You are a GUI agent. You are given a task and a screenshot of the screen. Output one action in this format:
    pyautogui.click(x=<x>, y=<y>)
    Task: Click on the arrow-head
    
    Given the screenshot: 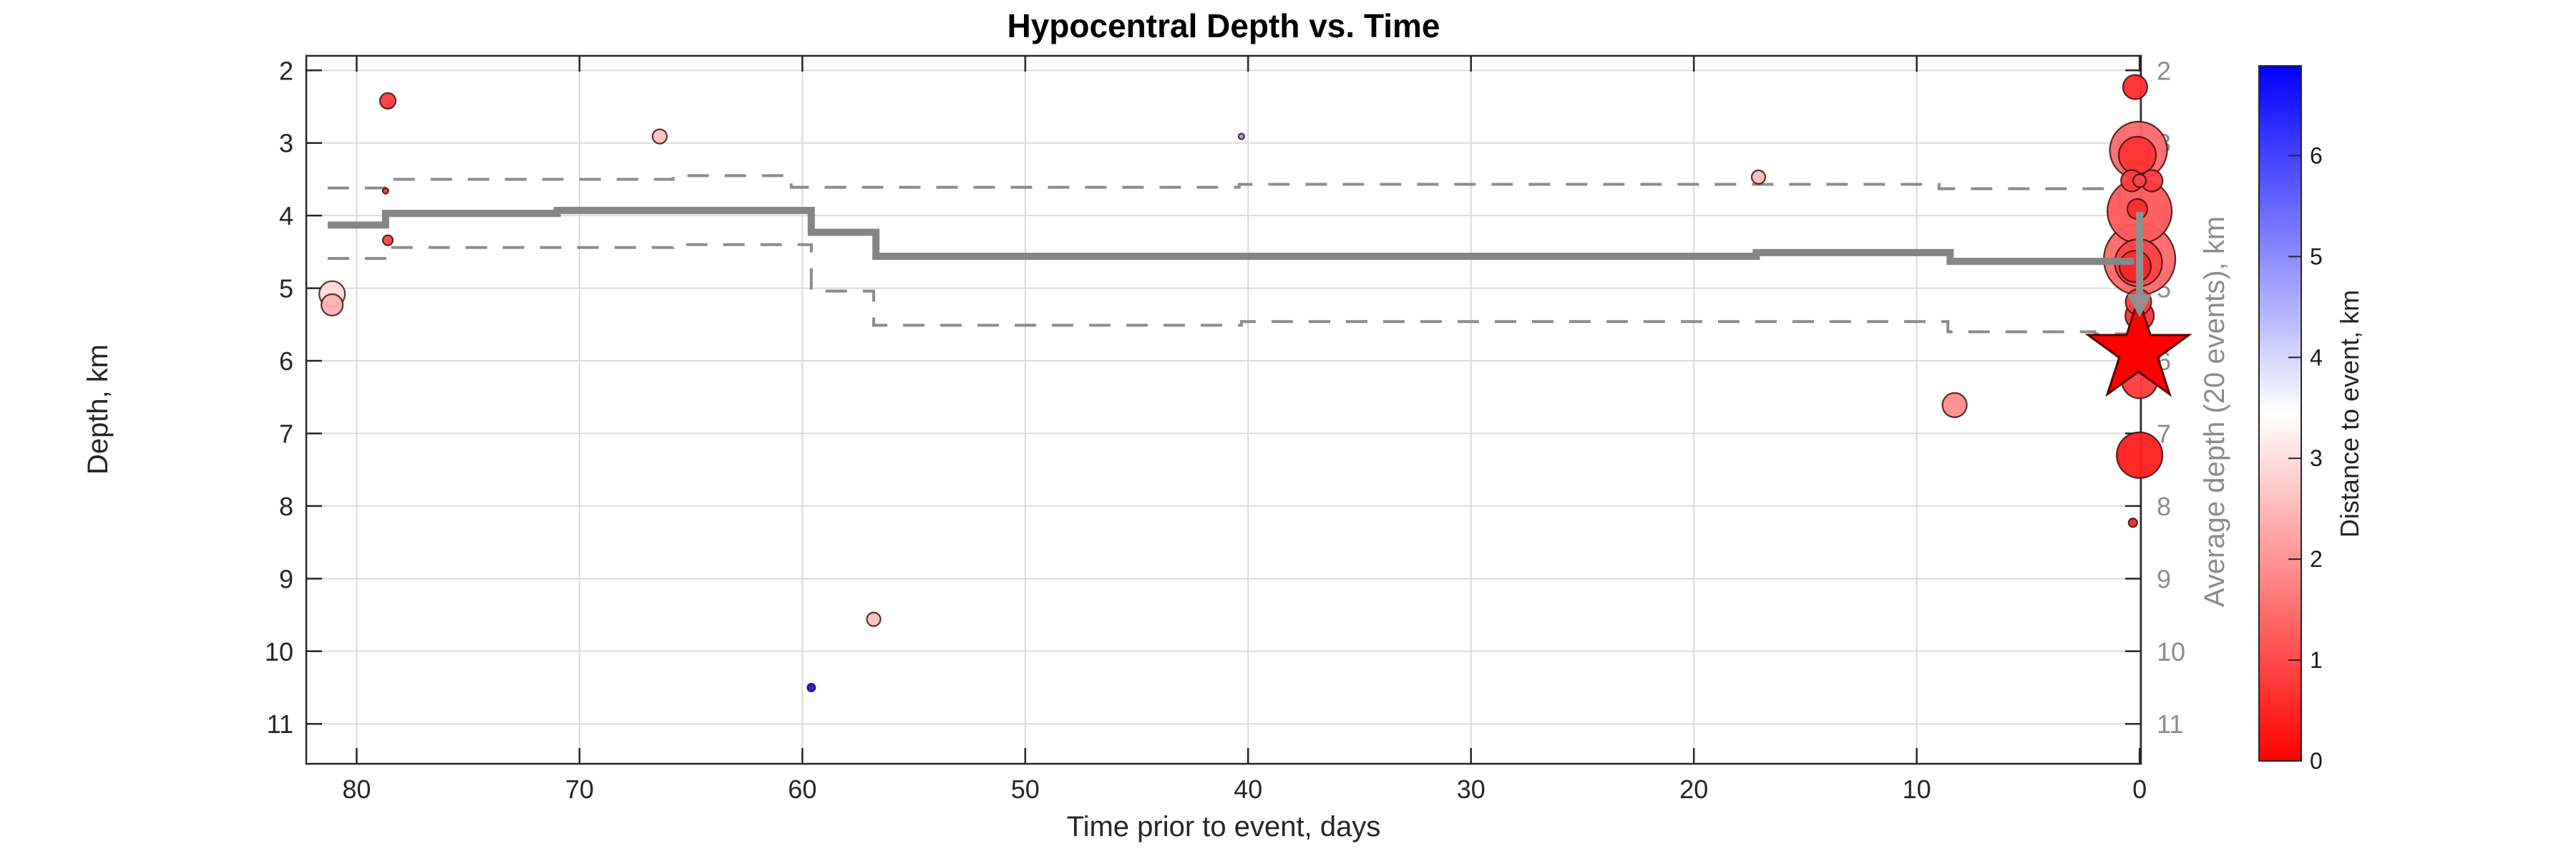 What is the action you would take?
    pyautogui.click(x=2139, y=306)
    